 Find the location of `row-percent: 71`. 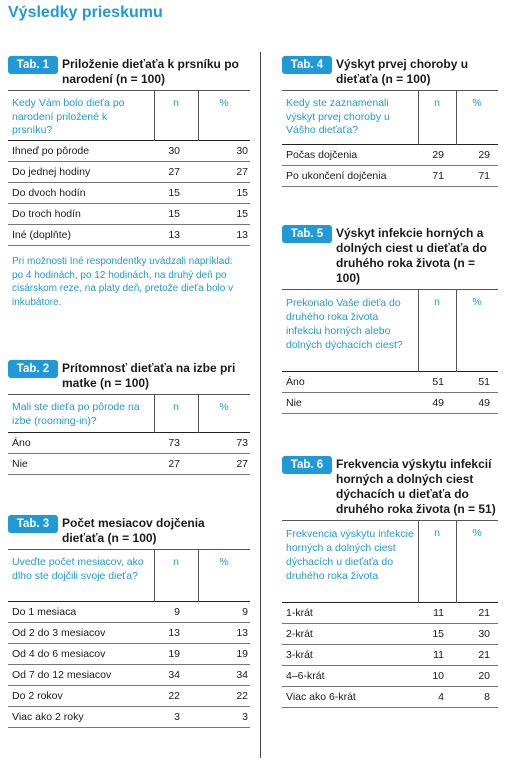

row-percent: 71 is located at coordinates (484, 176).